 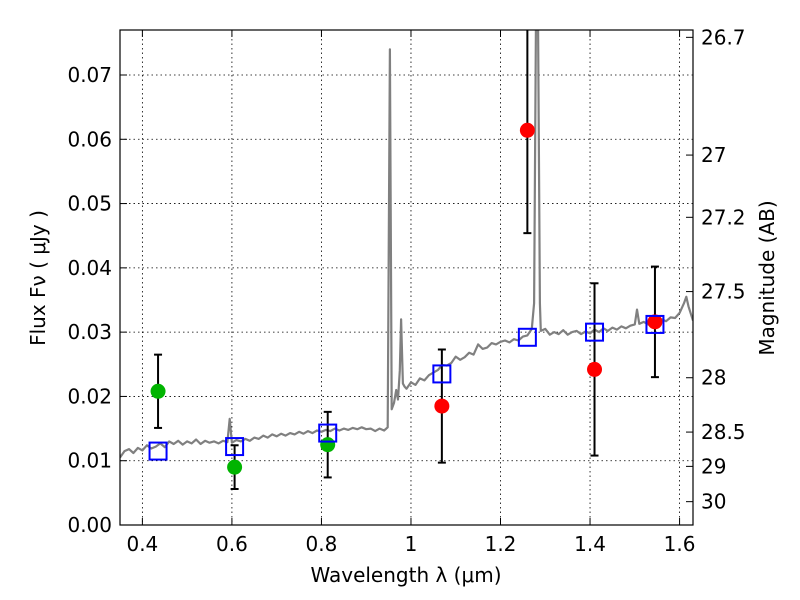 What do you see at coordinates (232, 544) in the screenshot?
I see `x-tick-label: 0.6` at bounding box center [232, 544].